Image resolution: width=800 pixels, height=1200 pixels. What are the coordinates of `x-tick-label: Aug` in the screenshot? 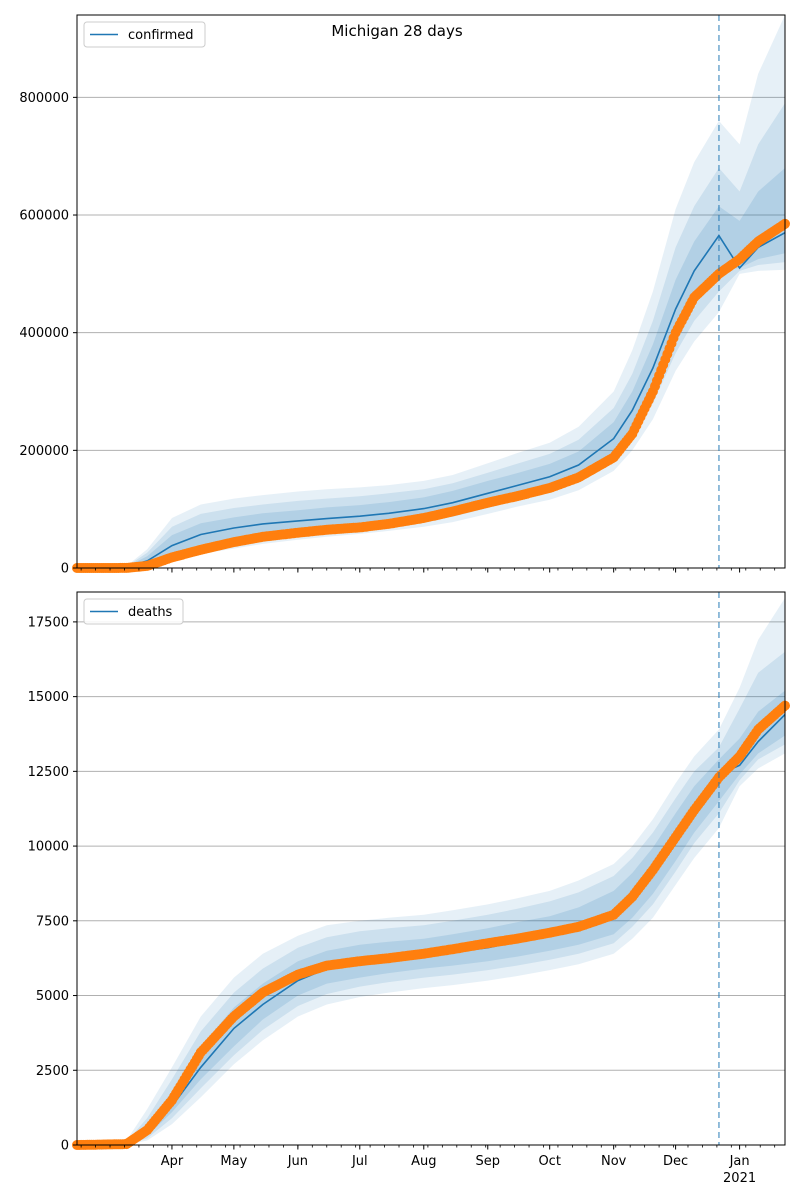 It's located at (423, 1161).